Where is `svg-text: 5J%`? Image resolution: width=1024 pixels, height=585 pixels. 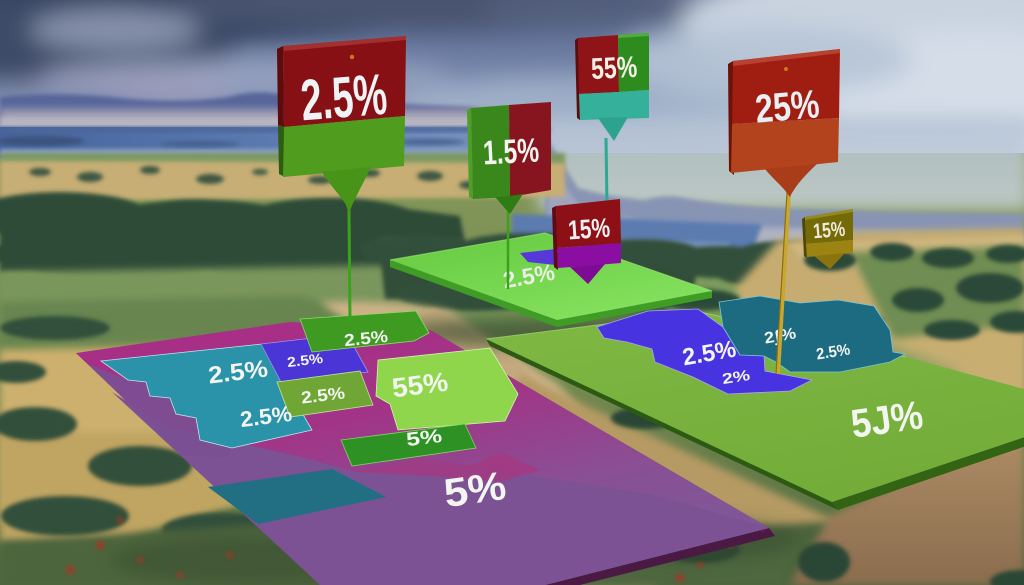 svg-text: 5J% is located at coordinates (886, 420).